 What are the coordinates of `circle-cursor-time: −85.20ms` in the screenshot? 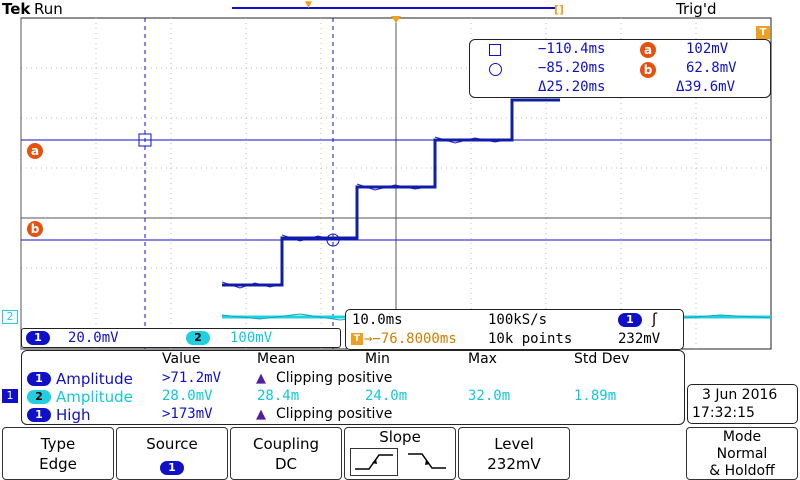 It's located at (572, 68).